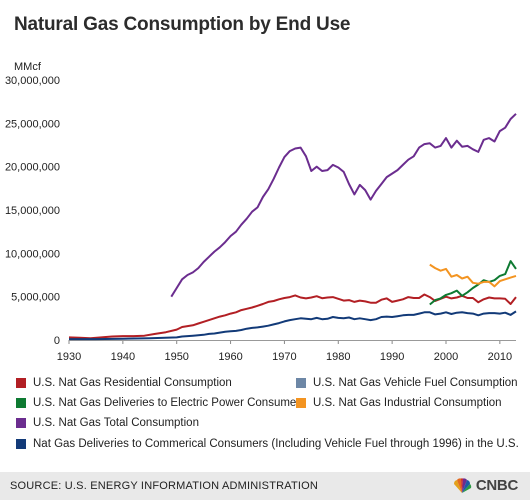 Image resolution: width=530 pixels, height=500 pixels. Describe the element at coordinates (32, 81) in the screenshot. I see `y-tick-label: 30,000,000` at that location.